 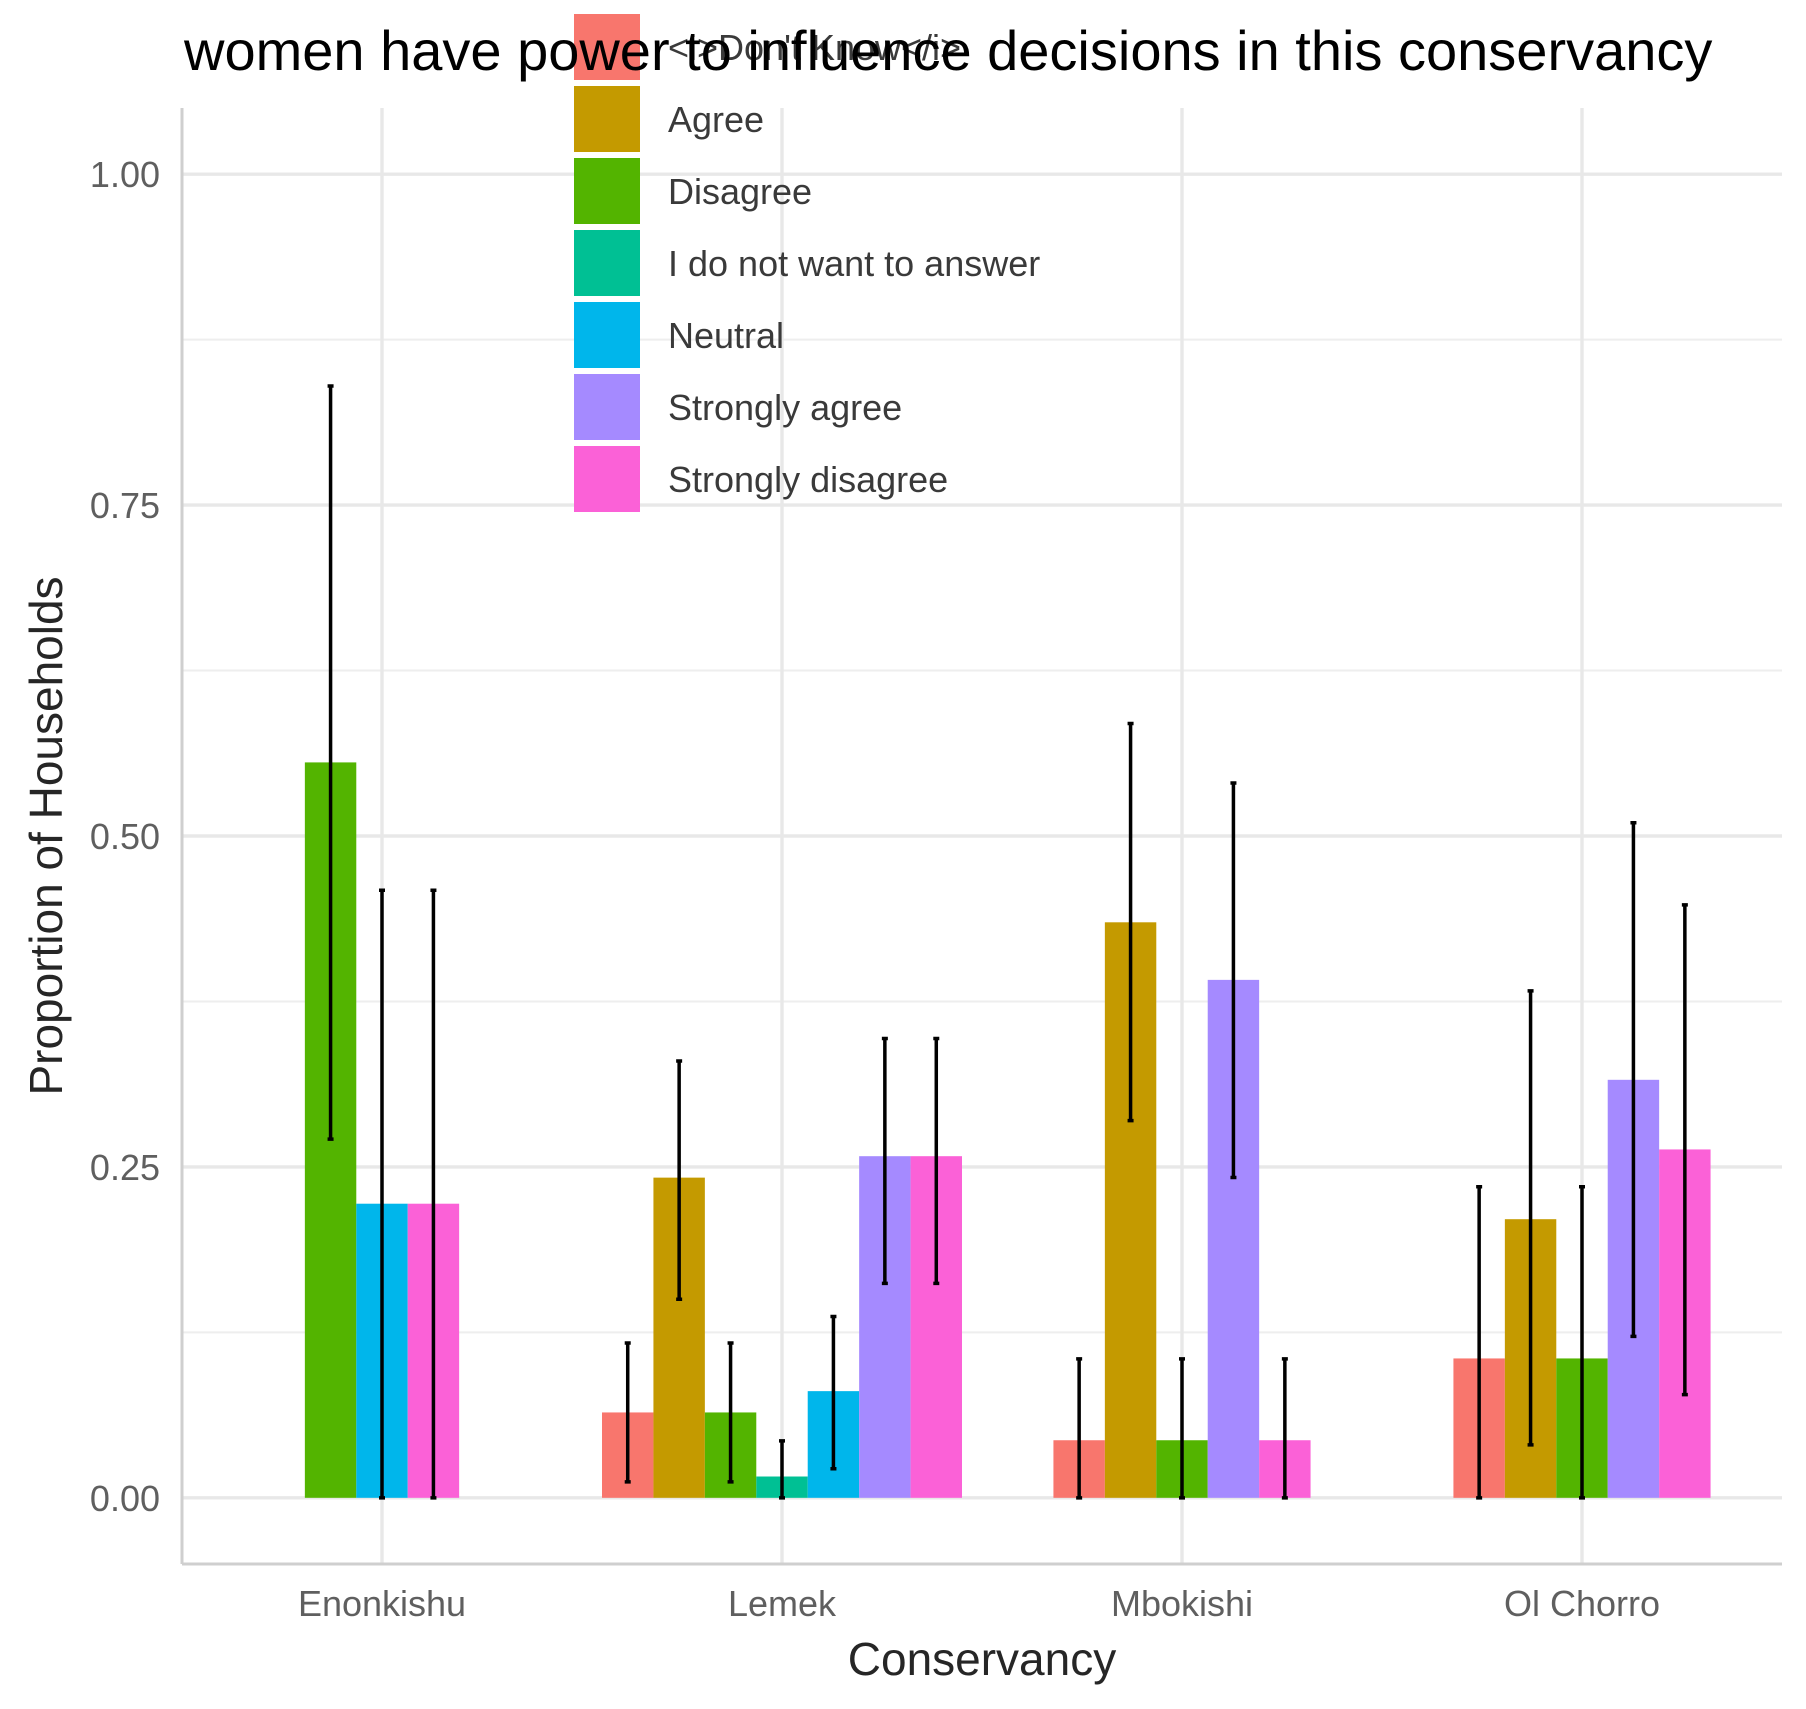 I want to click on x-tick-label: Enonkishu, so click(x=382, y=1603).